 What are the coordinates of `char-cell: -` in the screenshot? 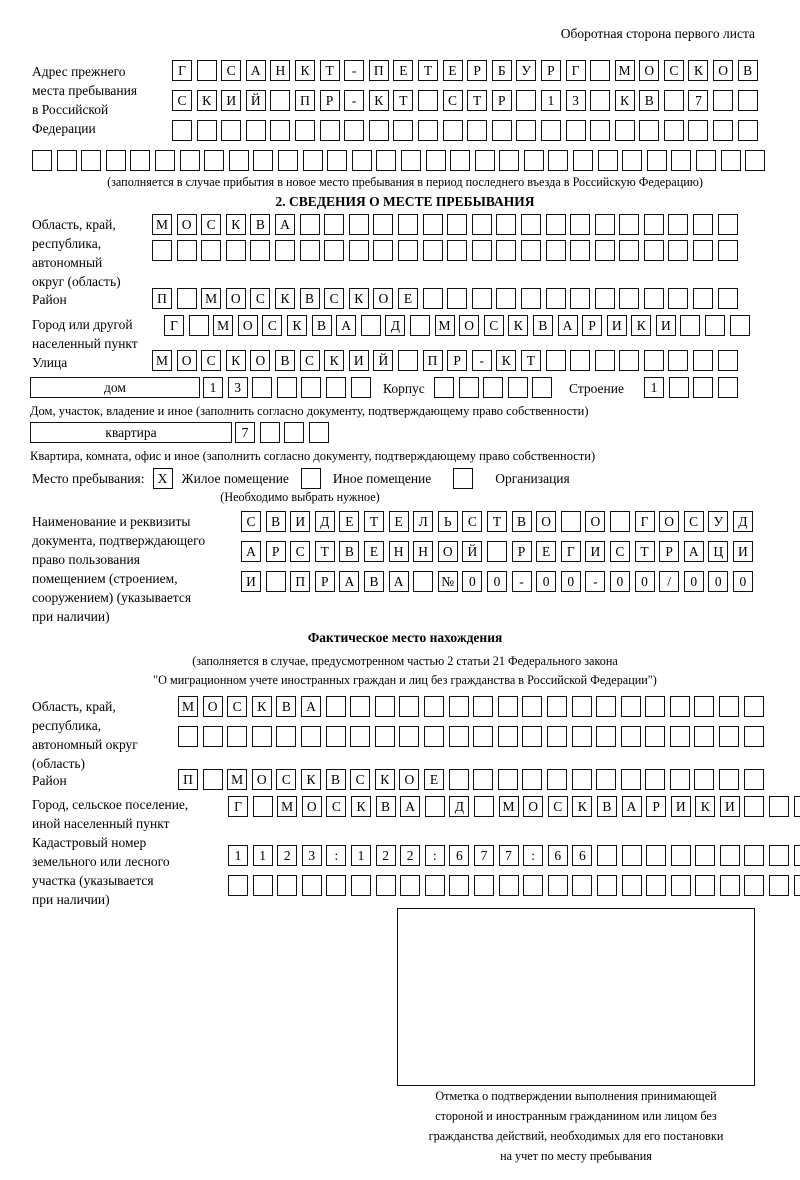 It's located at (521, 581).